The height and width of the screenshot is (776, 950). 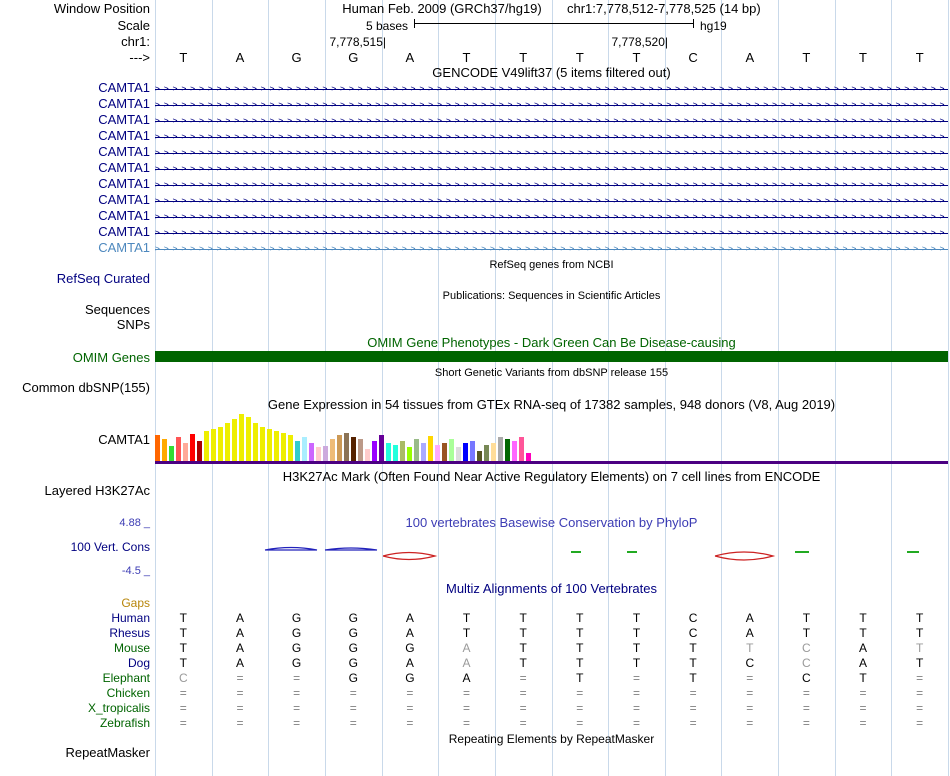 I want to click on species-label-mouse: Mouse, so click(x=131, y=648).